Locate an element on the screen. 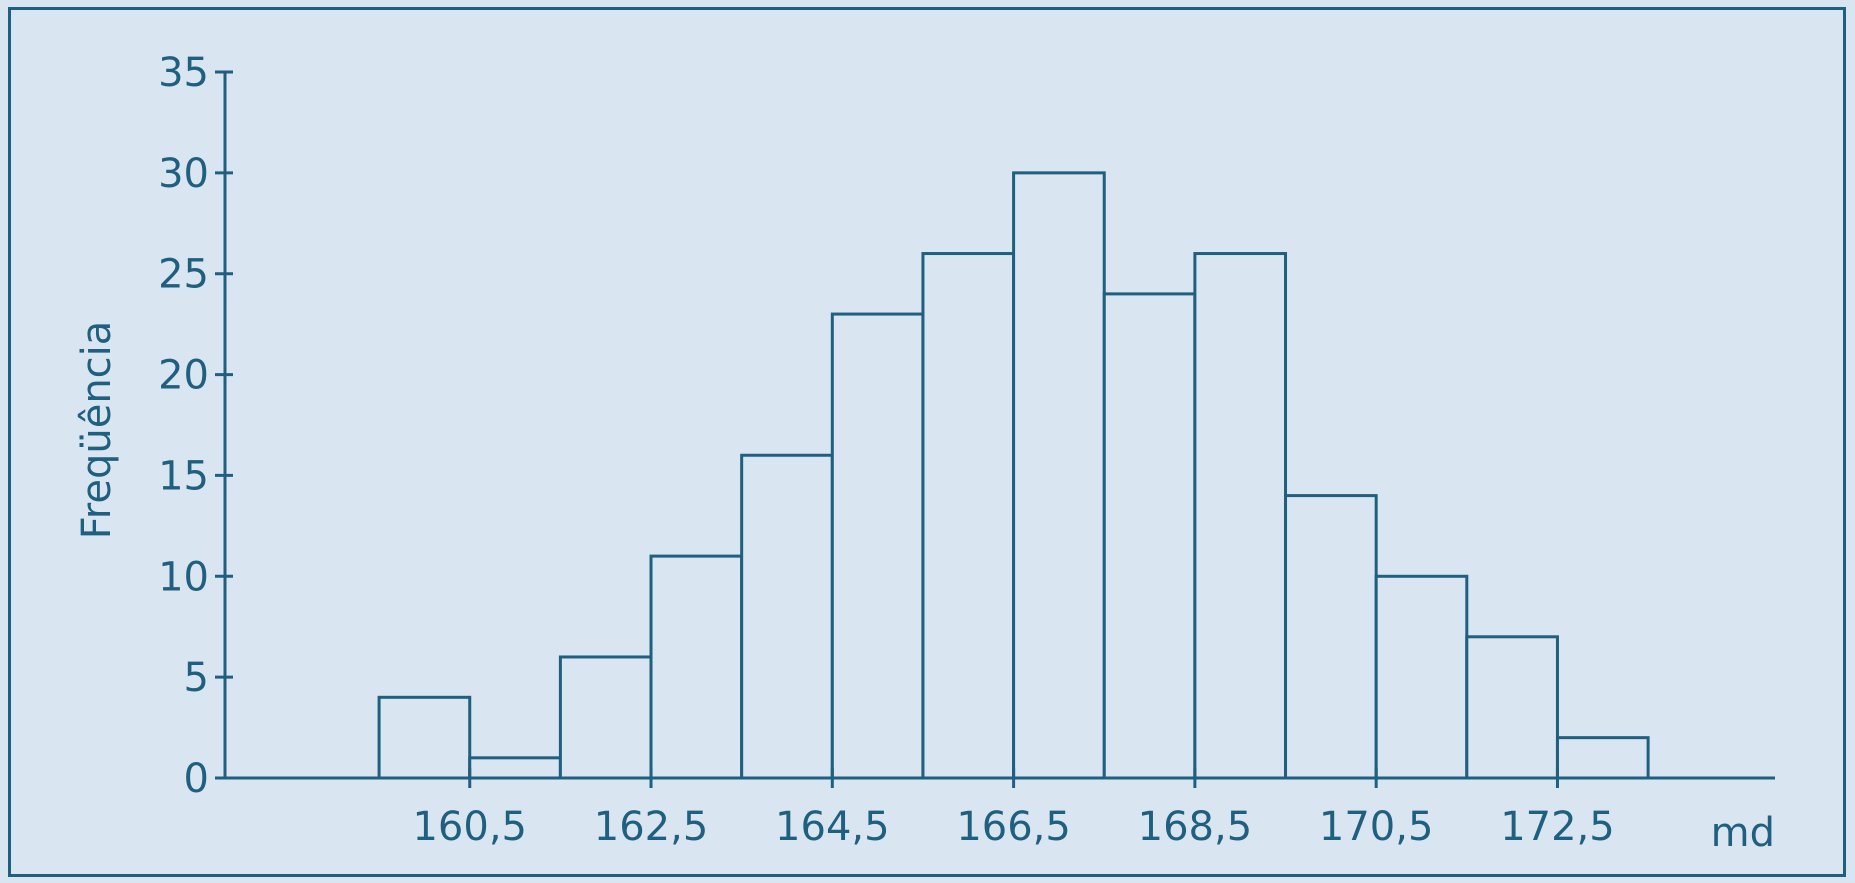 The image size is (1855, 883). y-ticks-group: 0 5 10 15 20 25 30 35 is located at coordinates (195, 426).